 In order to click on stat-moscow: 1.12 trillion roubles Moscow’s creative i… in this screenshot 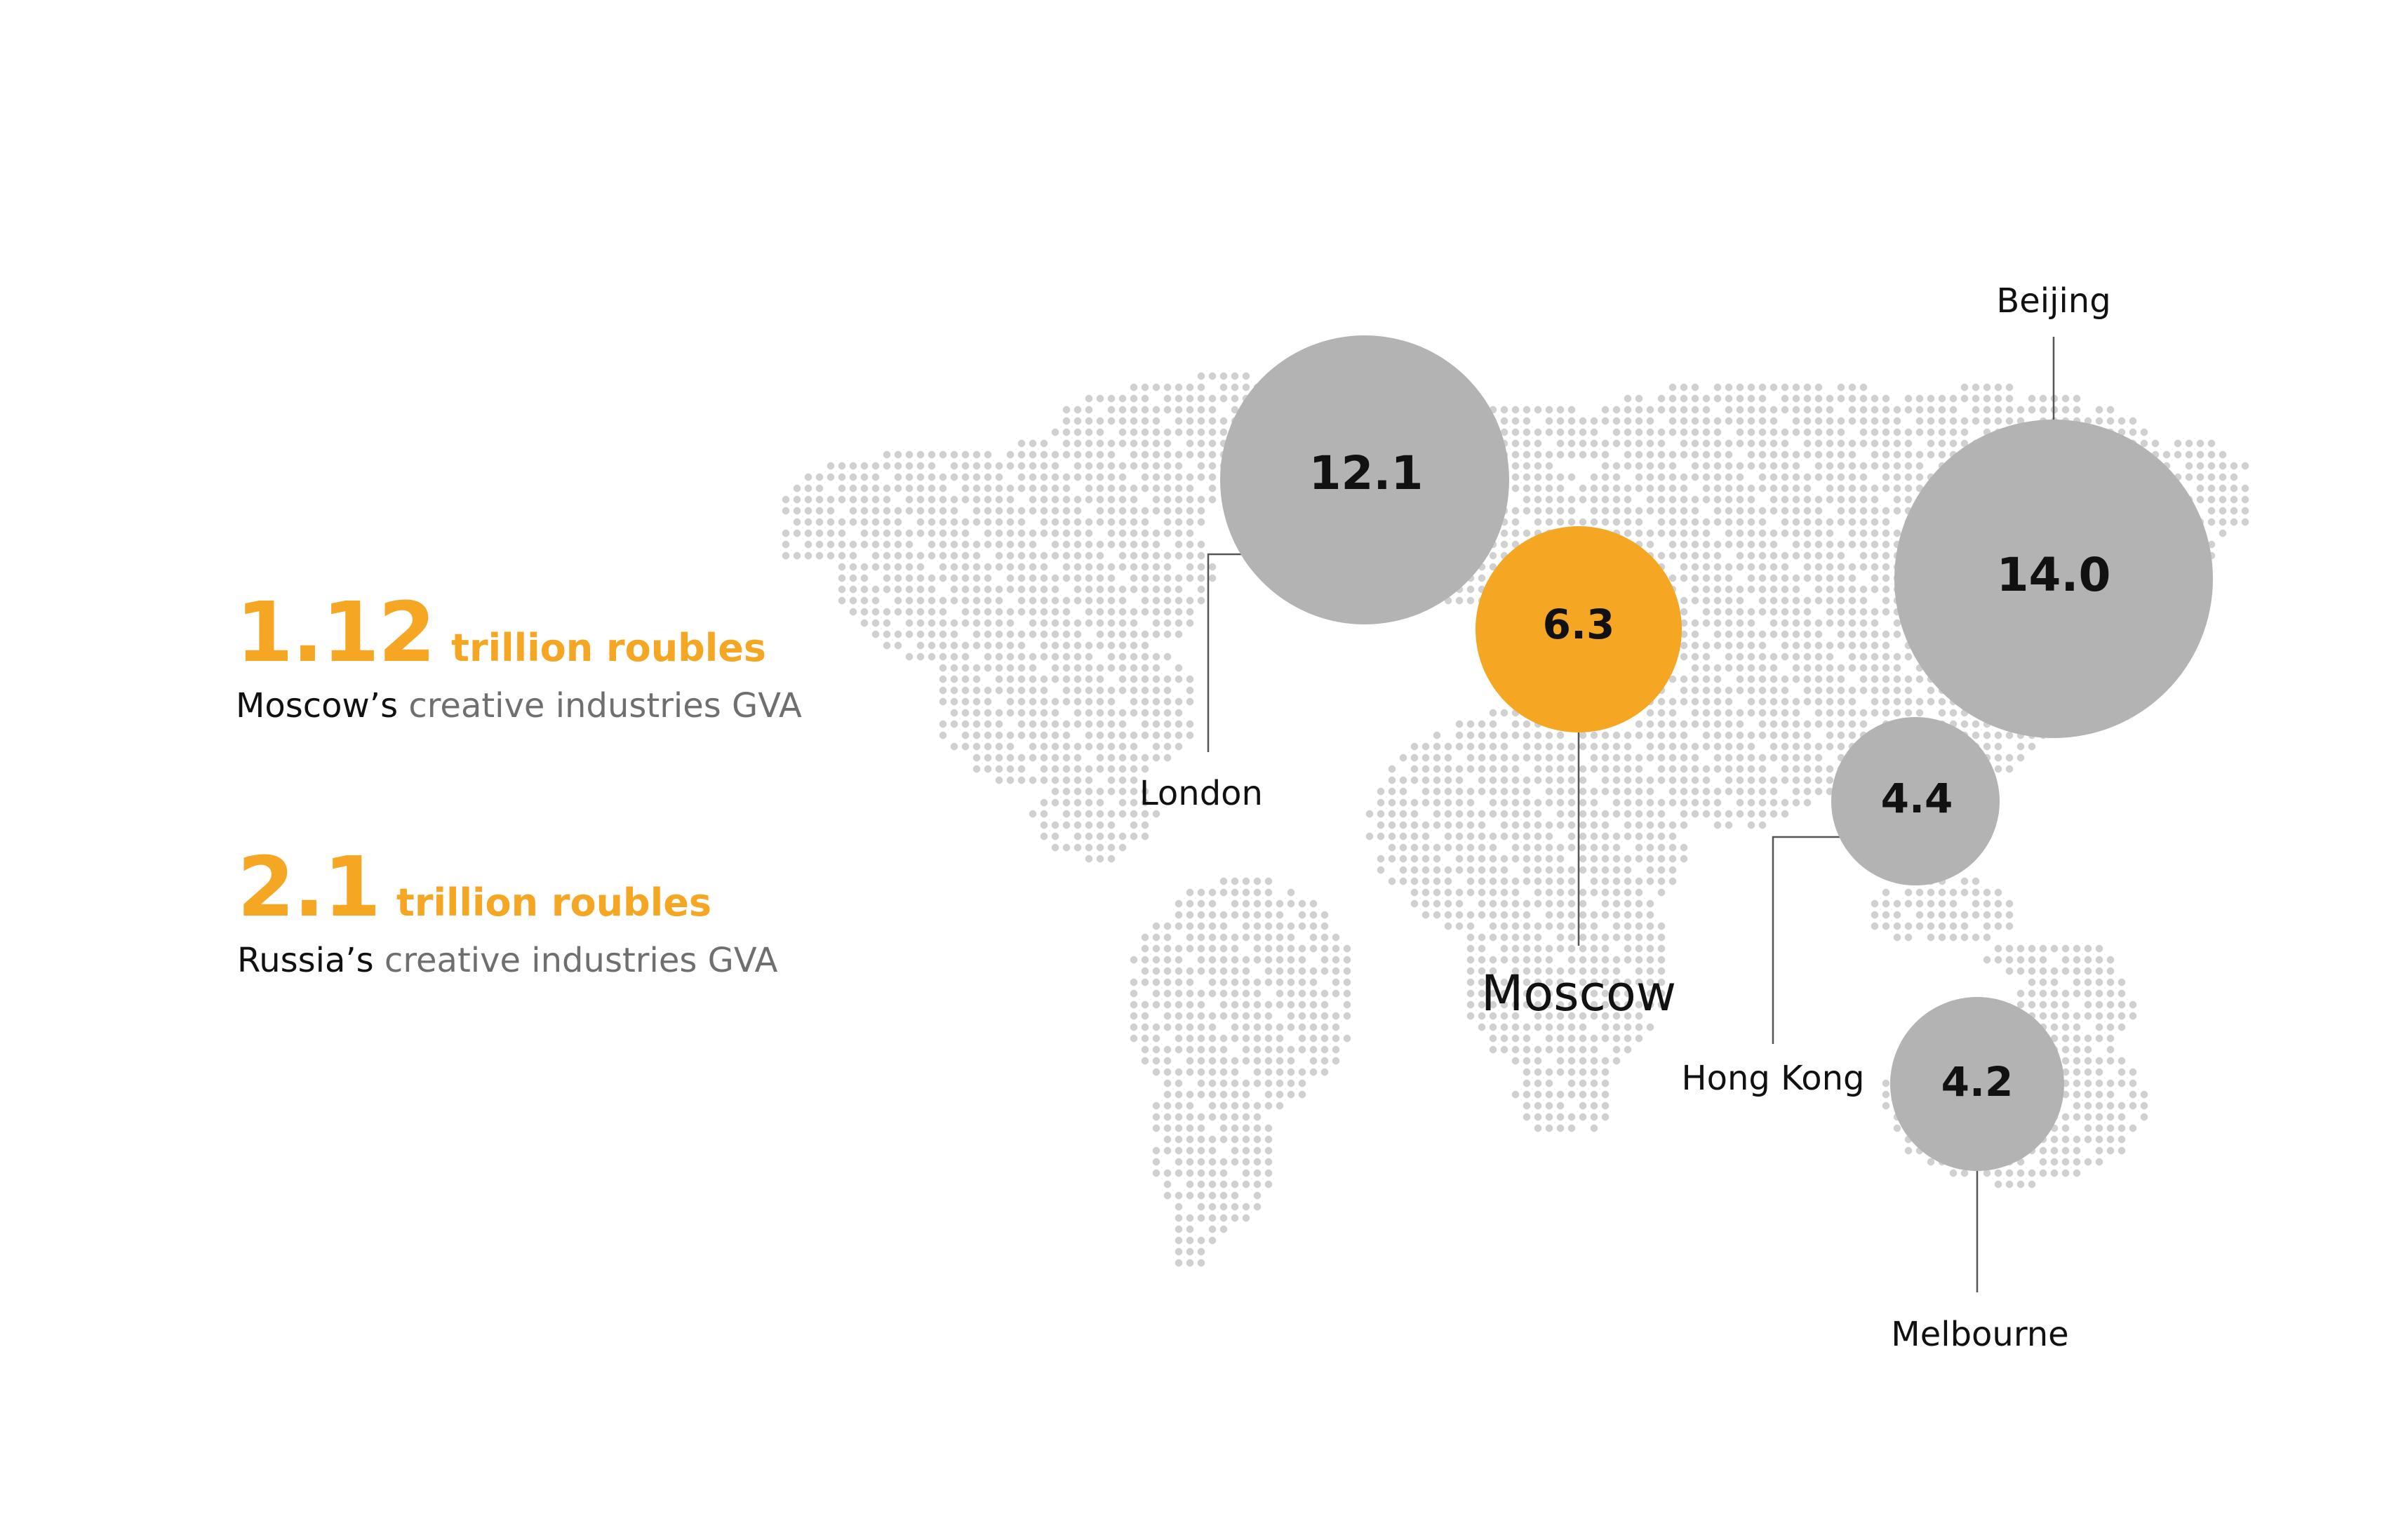, I will do `click(519, 658)`.